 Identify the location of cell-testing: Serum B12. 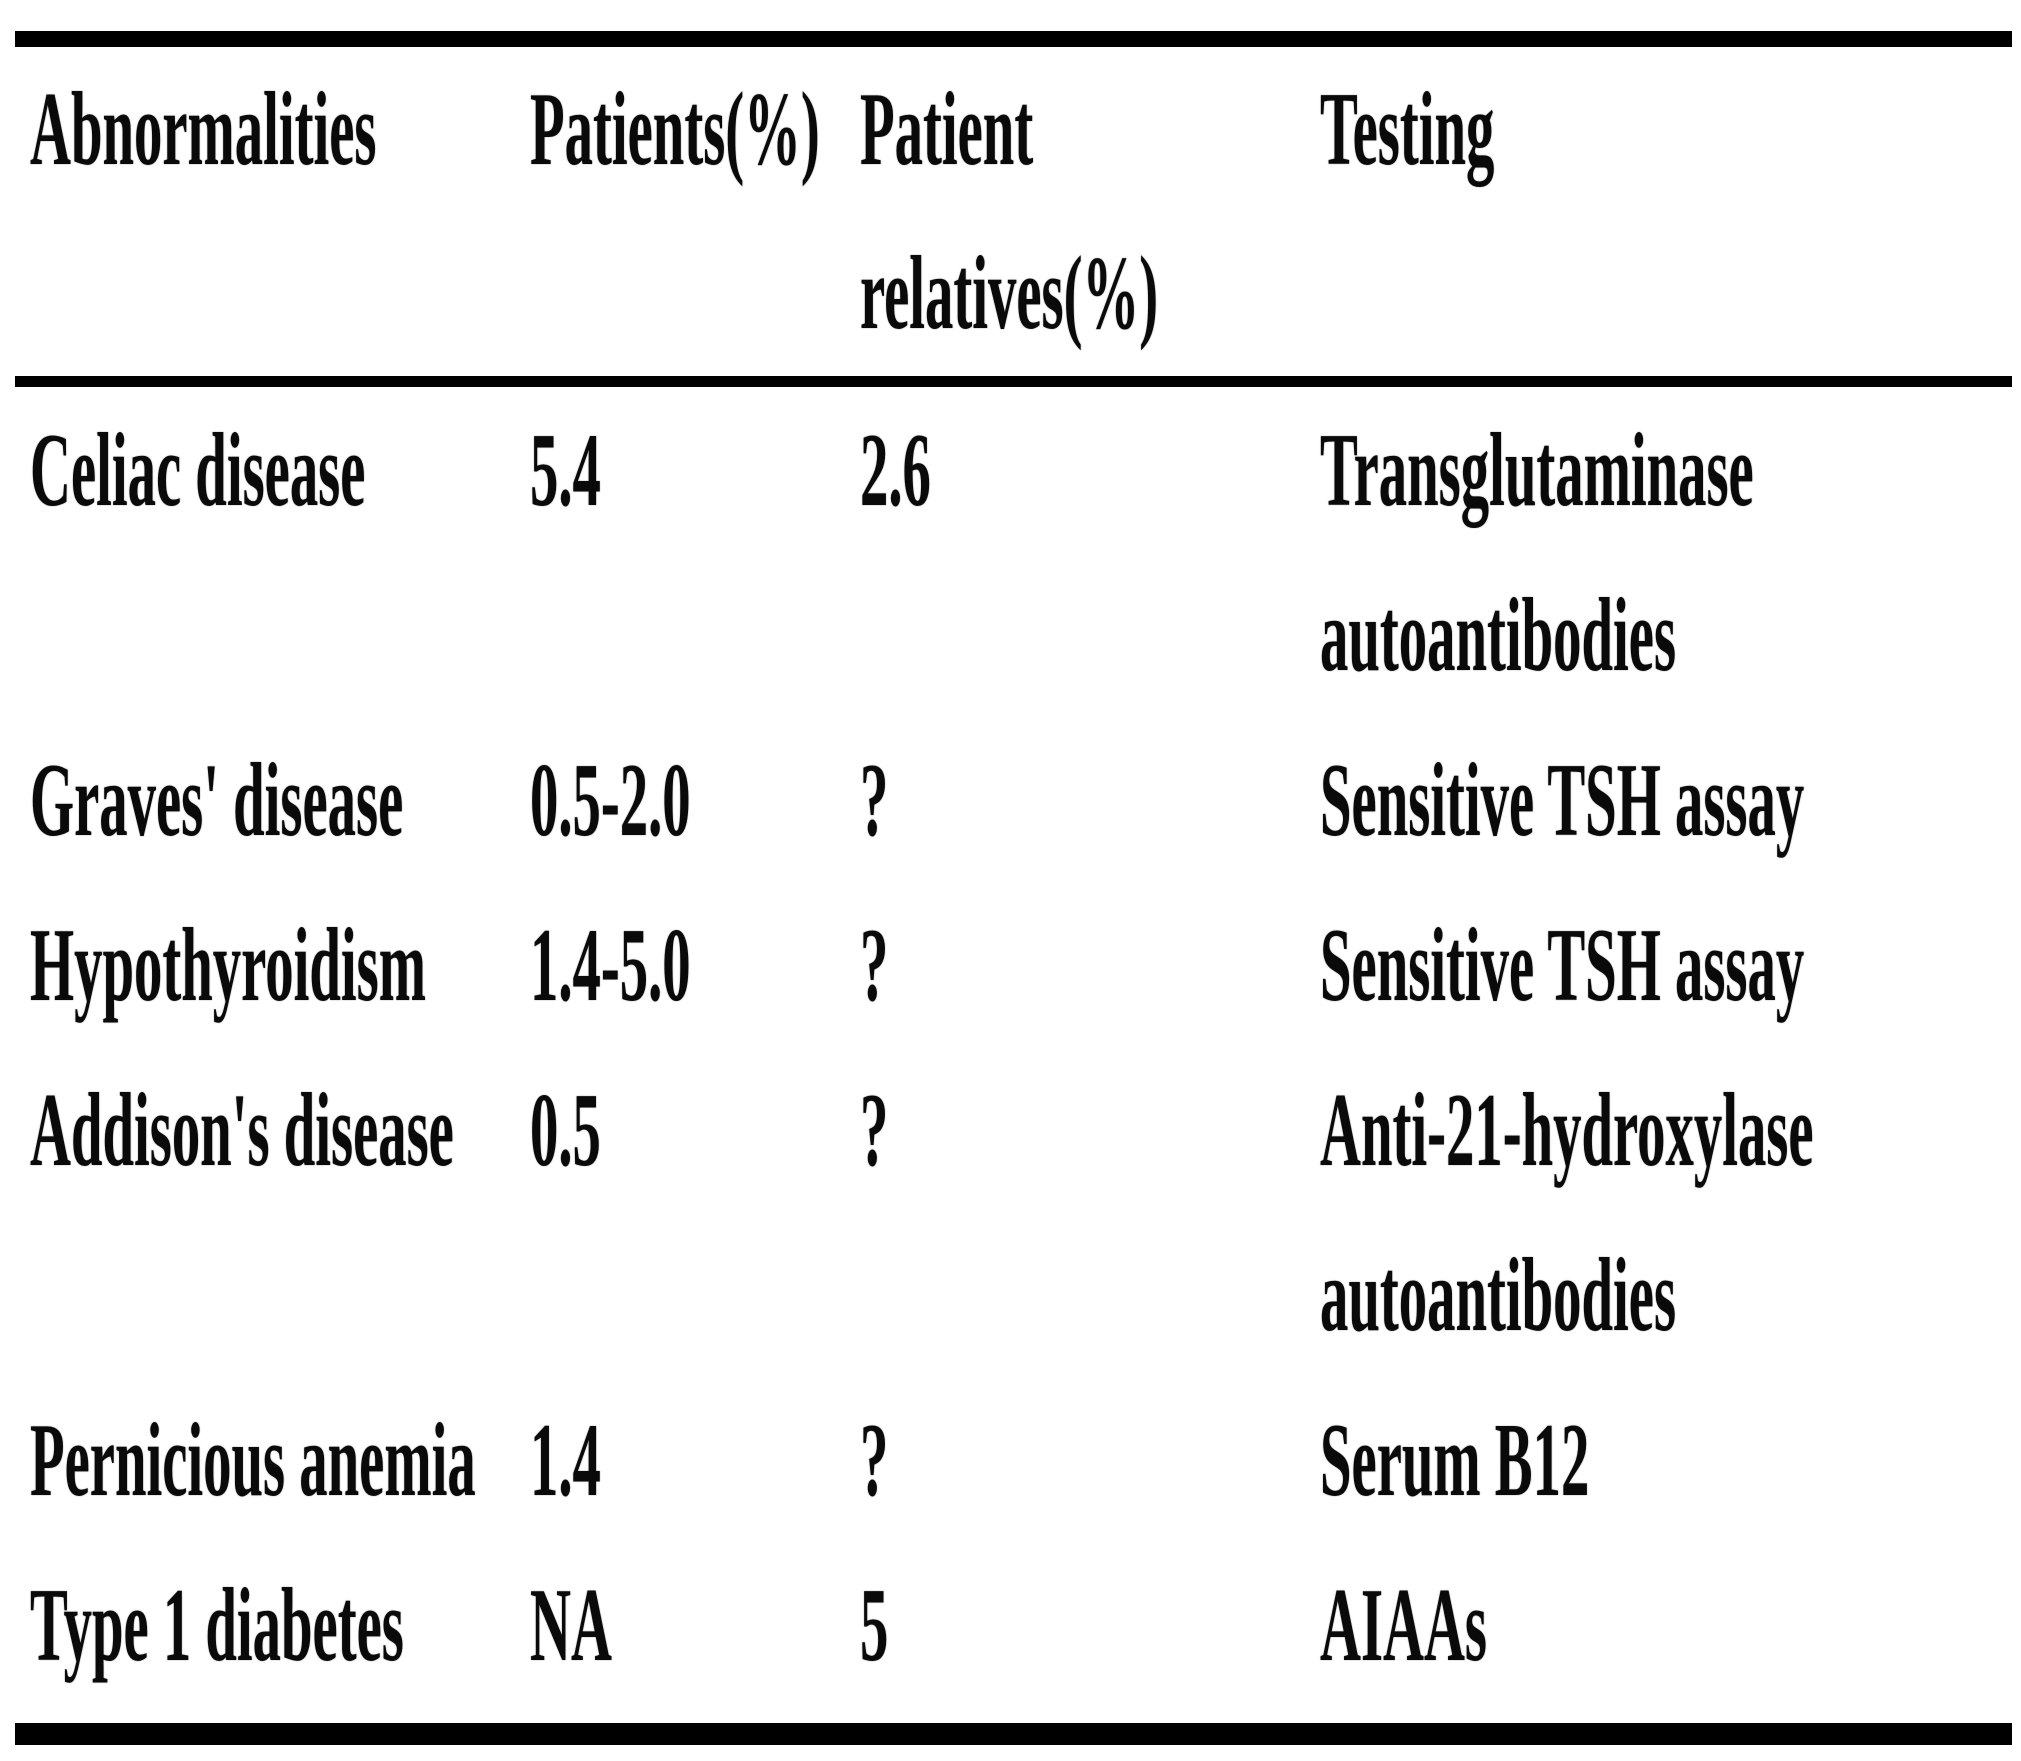
(1455, 1459).